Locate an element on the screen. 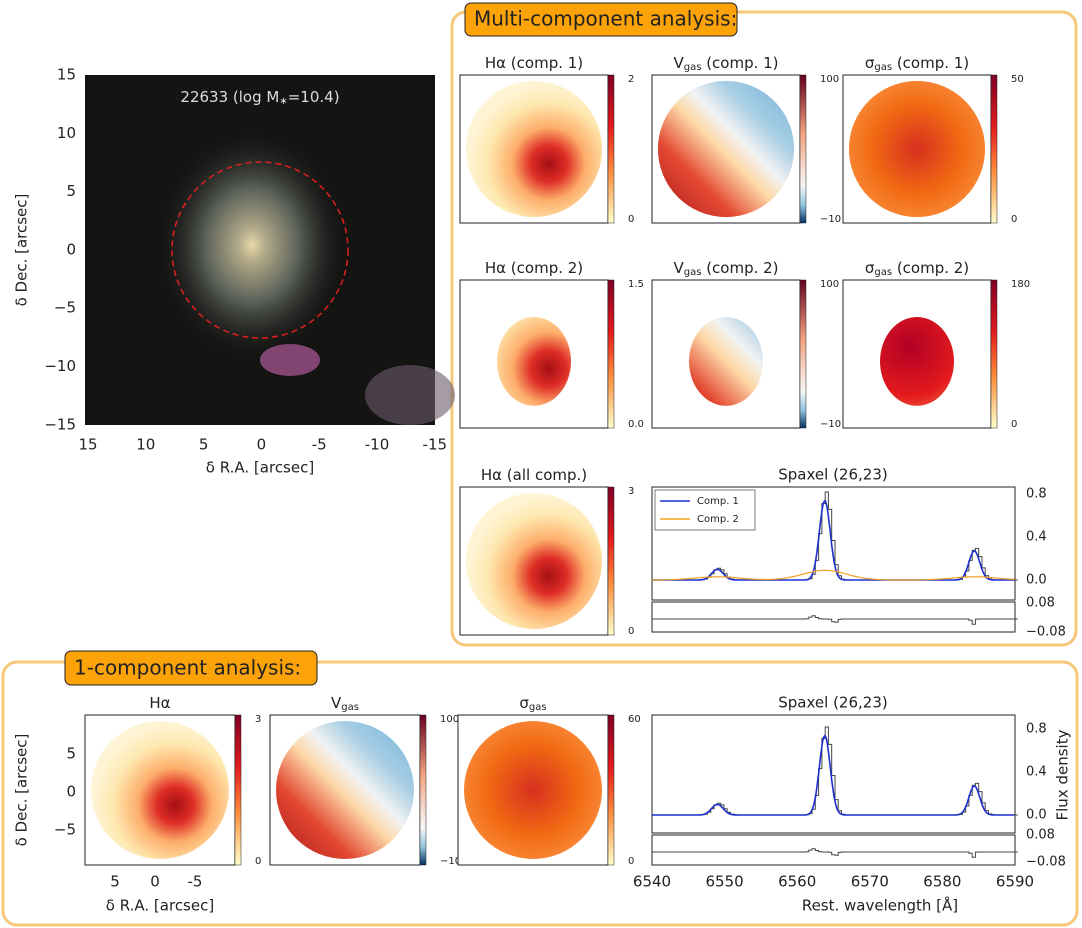 The height and width of the screenshot is (928, 1082). x-tick-label: 6590 is located at coordinates (1015, 882).